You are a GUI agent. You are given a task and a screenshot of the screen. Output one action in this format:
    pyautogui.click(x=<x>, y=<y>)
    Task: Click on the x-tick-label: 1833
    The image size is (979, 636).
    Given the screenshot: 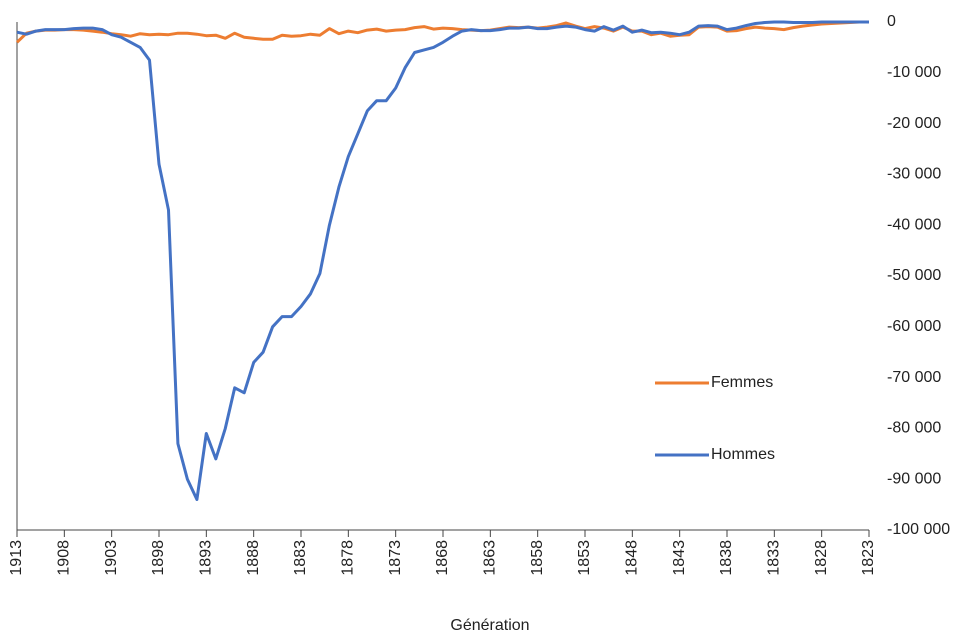 What is the action you would take?
    pyautogui.click(x=774, y=558)
    